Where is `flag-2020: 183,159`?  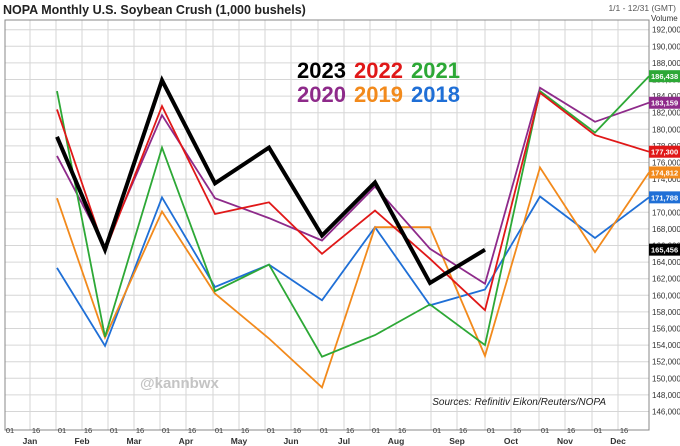
flag-2020: 183,159 is located at coordinates (664, 102).